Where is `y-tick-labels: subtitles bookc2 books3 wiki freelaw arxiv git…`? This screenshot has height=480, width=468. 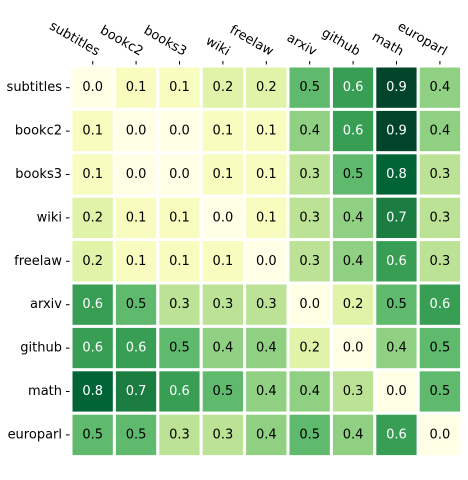
y-tick-labels: subtitles bookc2 books3 wiki freelaw arxiv git… is located at coordinates (39, 261).